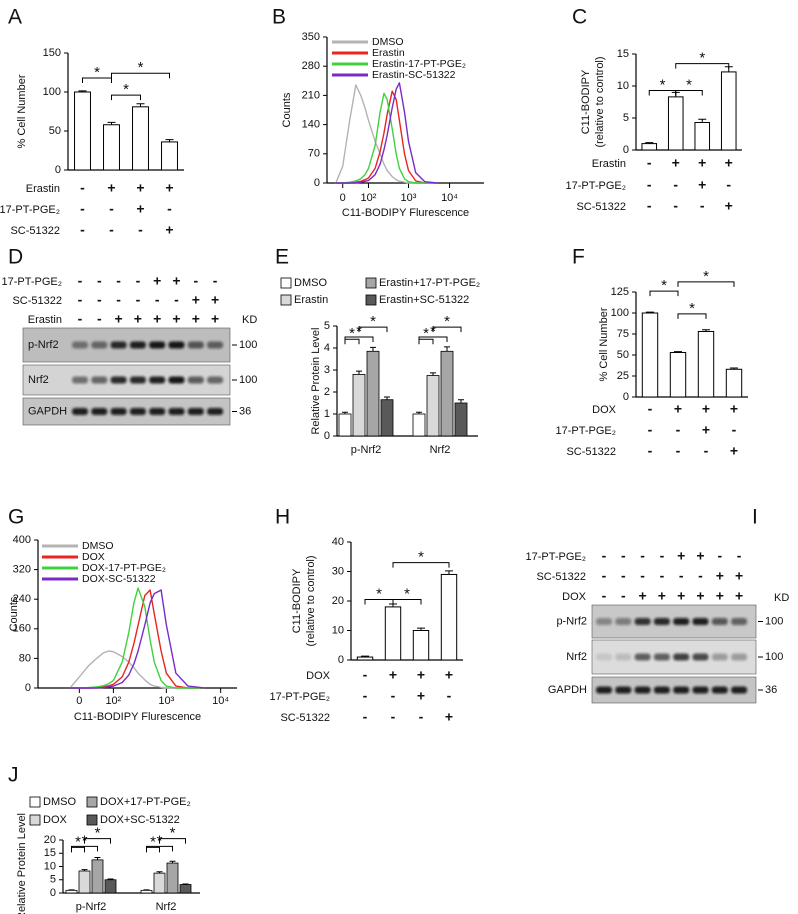 This screenshot has height=914, width=798. I want to click on y-tick-label: 400, so click(22, 540).